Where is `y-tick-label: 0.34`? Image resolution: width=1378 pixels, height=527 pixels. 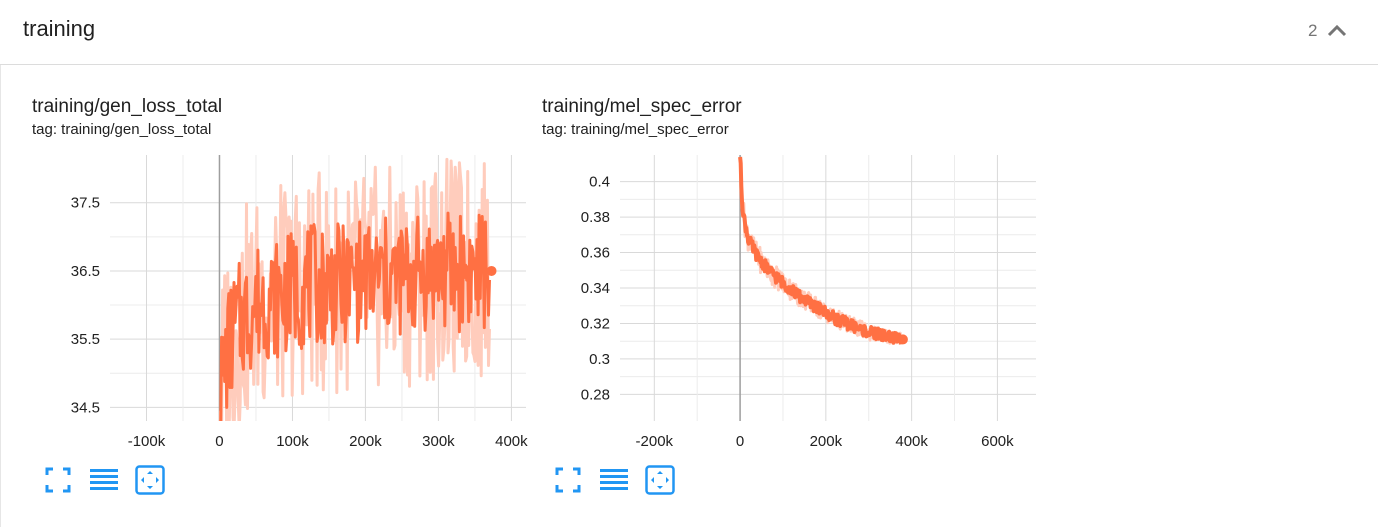 y-tick-label: 0.34 is located at coordinates (595, 288).